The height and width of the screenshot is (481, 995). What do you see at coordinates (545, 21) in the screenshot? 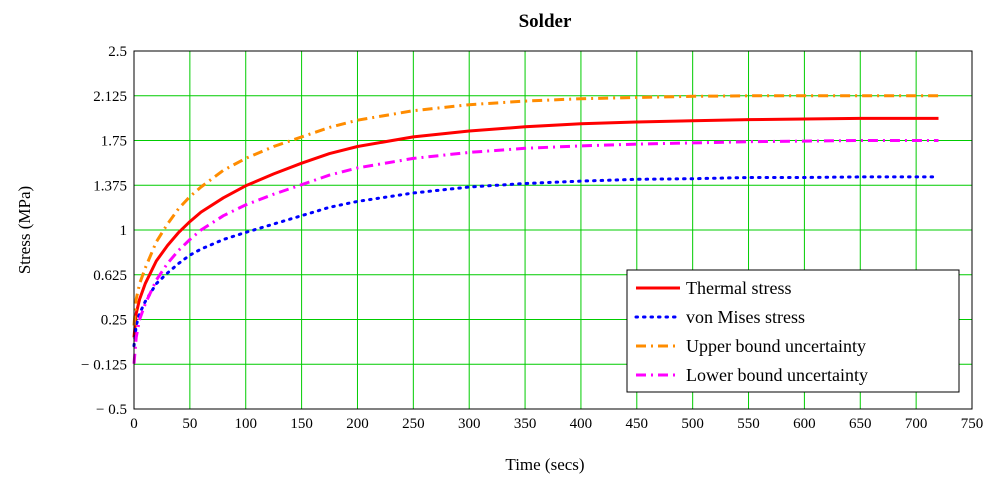
I see `chart-title: Solder` at bounding box center [545, 21].